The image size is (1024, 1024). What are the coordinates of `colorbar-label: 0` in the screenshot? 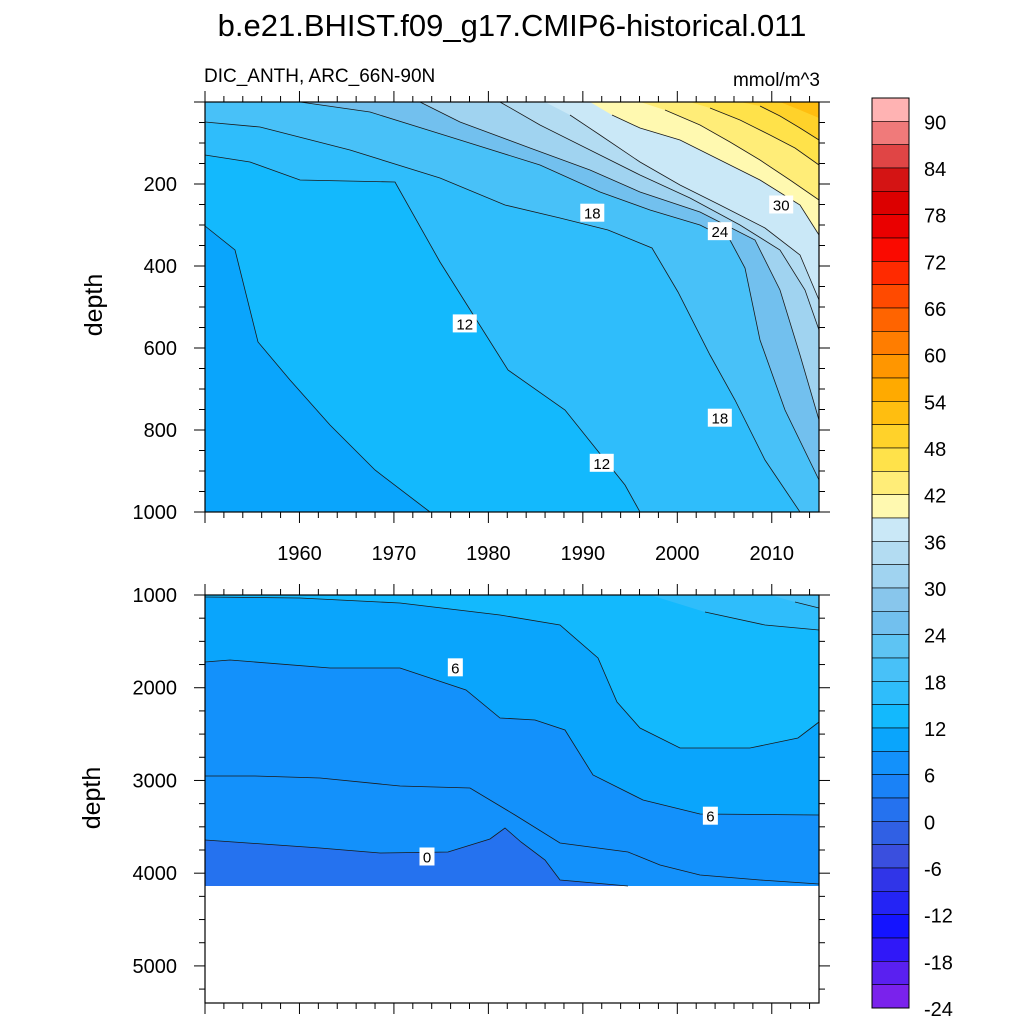 It's located at (929, 823).